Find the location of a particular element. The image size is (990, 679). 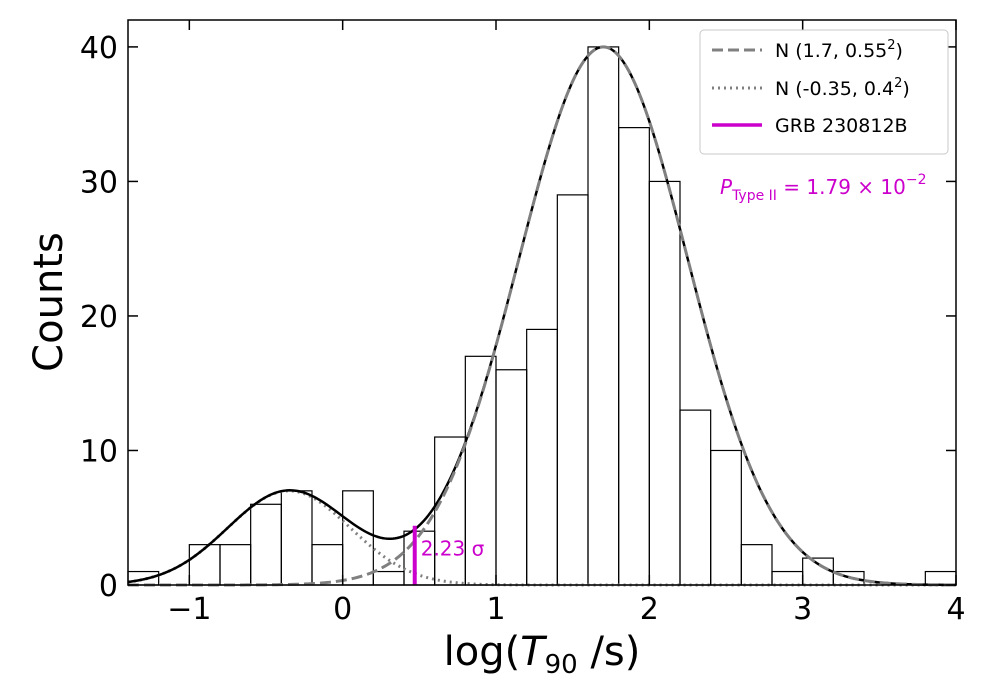

y-tick-label: 30 is located at coordinates (99, 182).